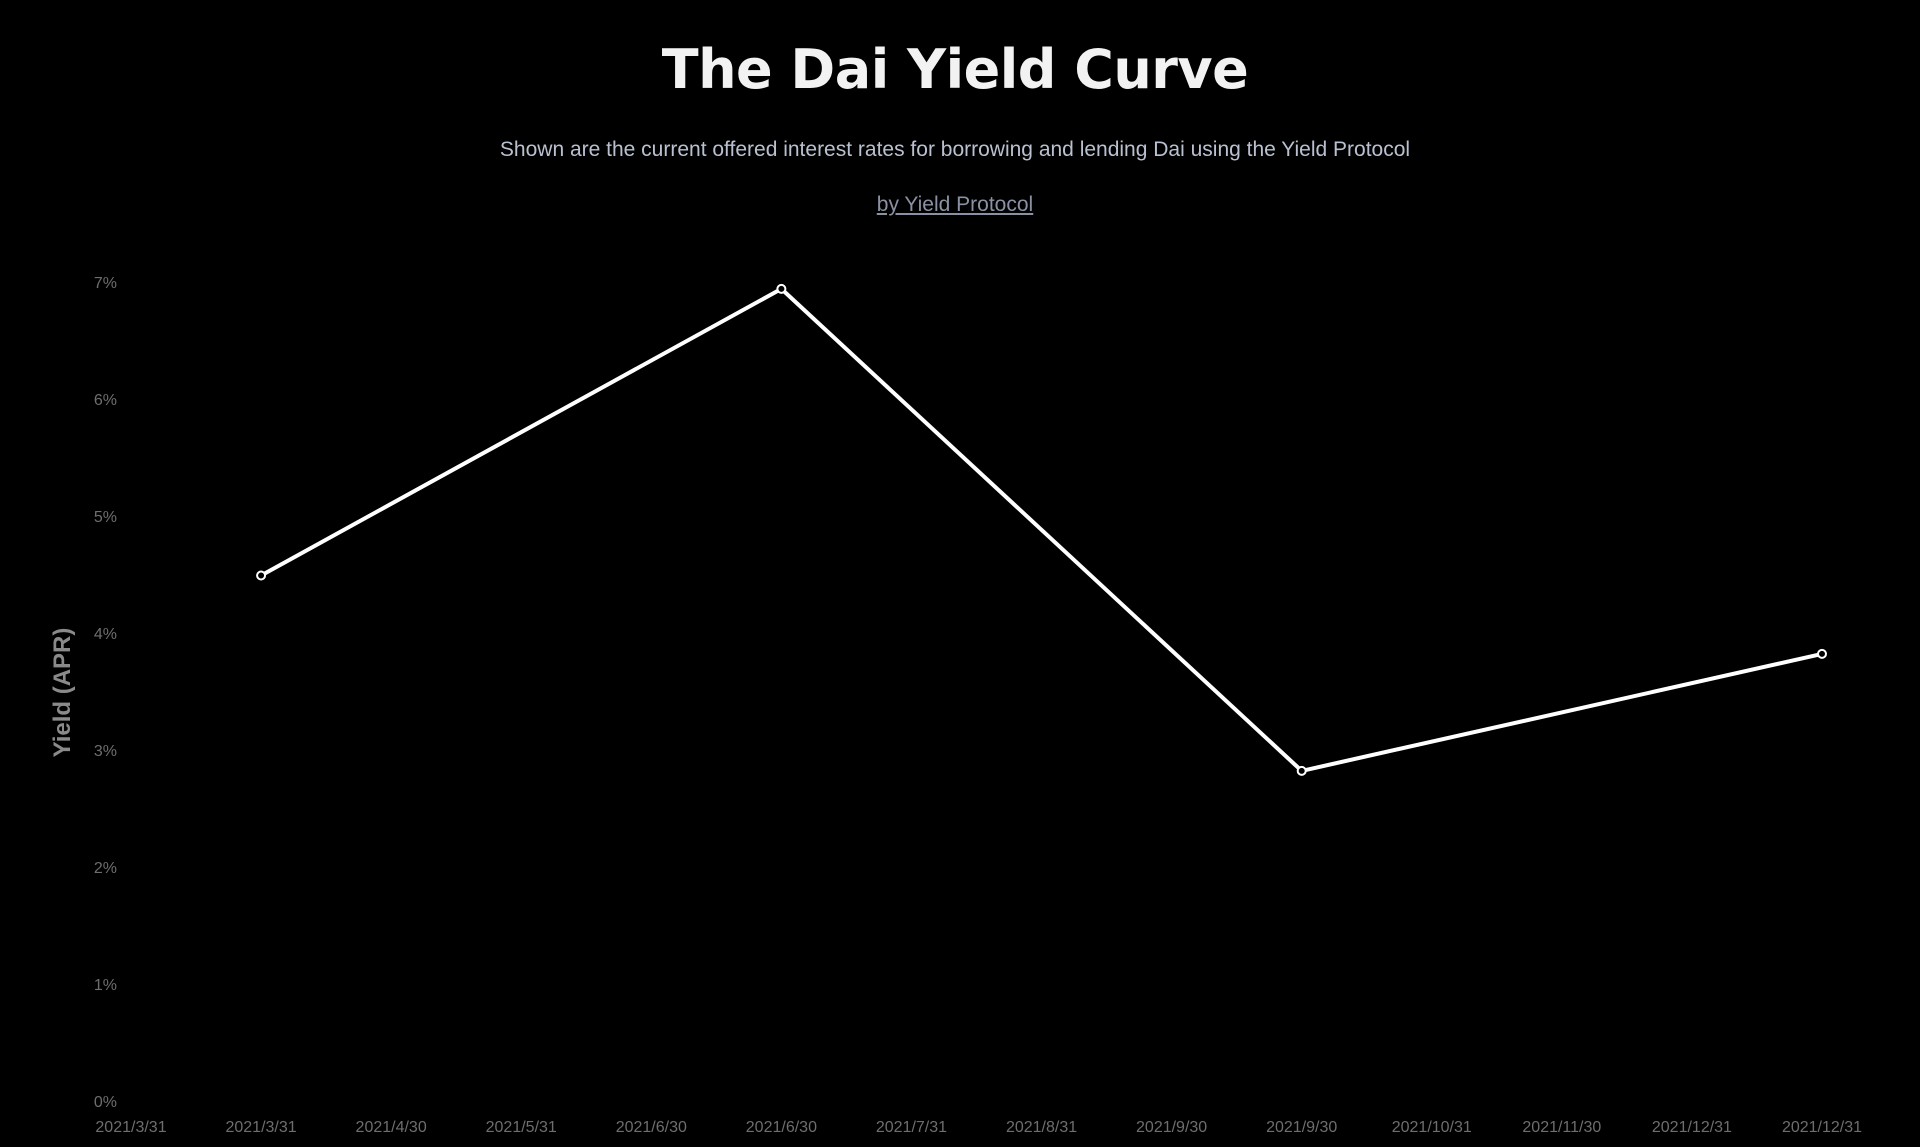 The width and height of the screenshot is (1920, 1147). Describe the element at coordinates (1432, 1127) in the screenshot. I see `x-tick-label: 2021/10/31` at that location.